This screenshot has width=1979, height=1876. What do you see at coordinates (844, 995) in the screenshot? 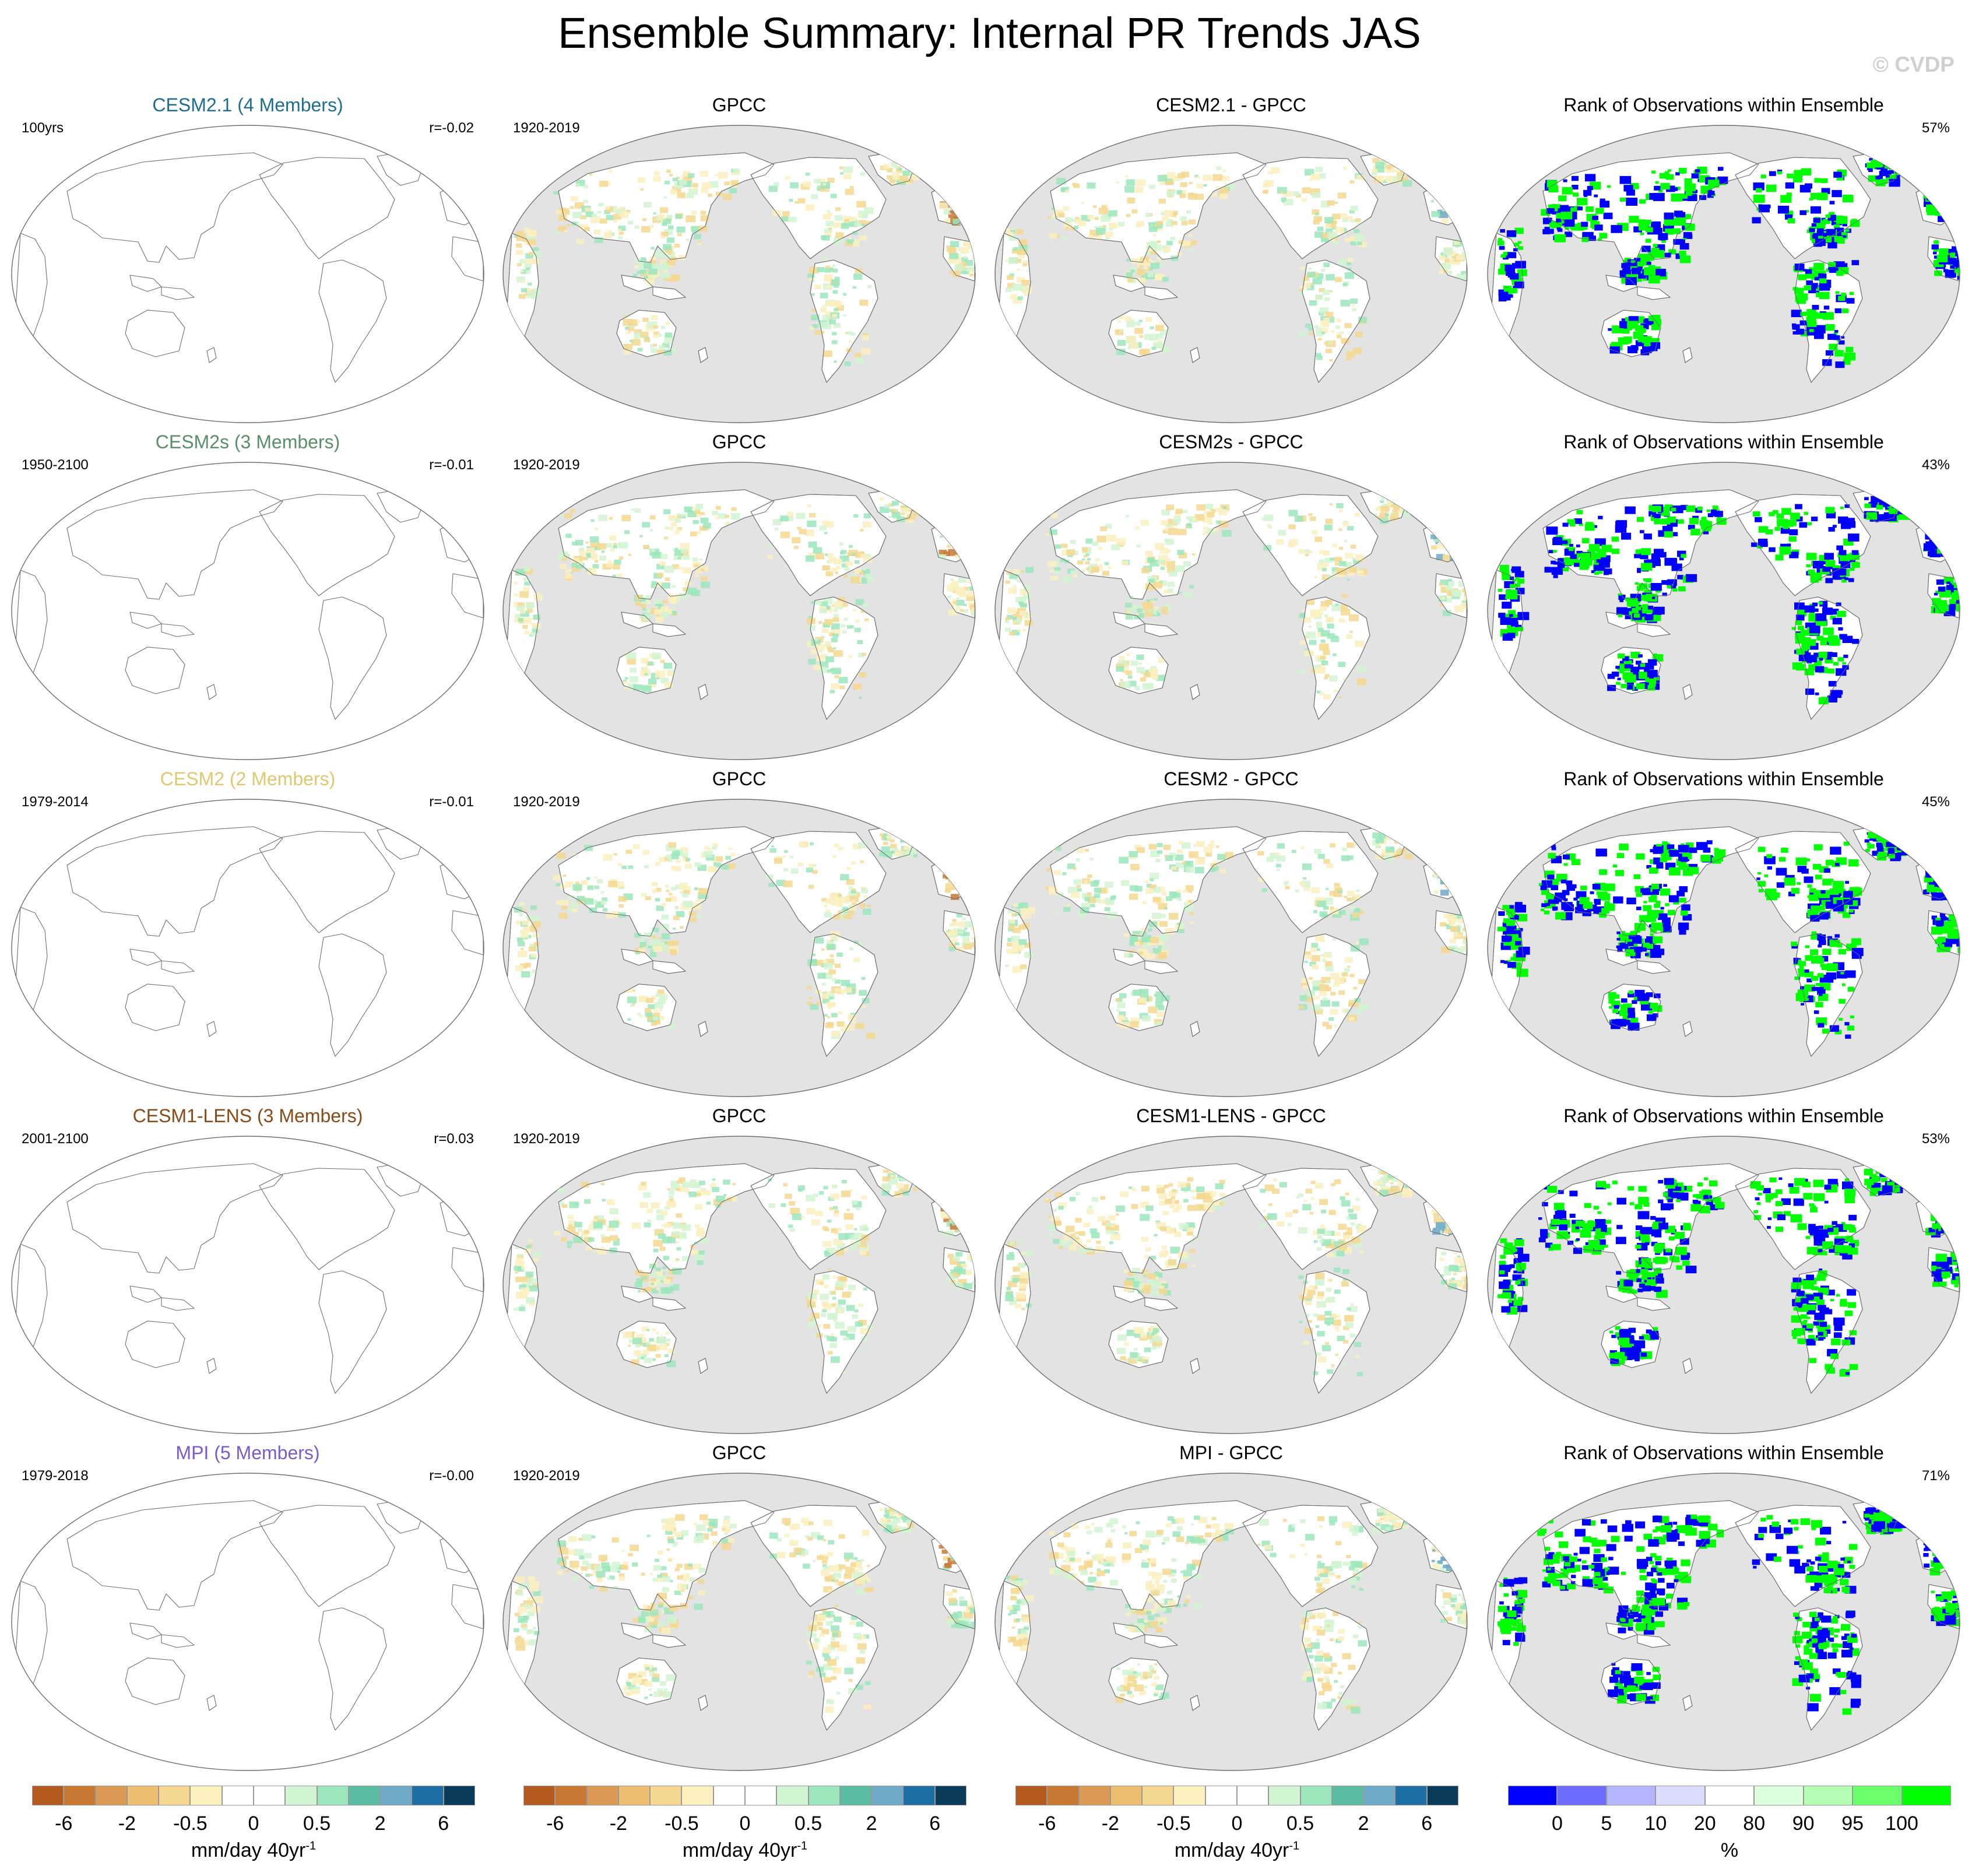
I see `coastline-overlay-samerica` at bounding box center [844, 995].